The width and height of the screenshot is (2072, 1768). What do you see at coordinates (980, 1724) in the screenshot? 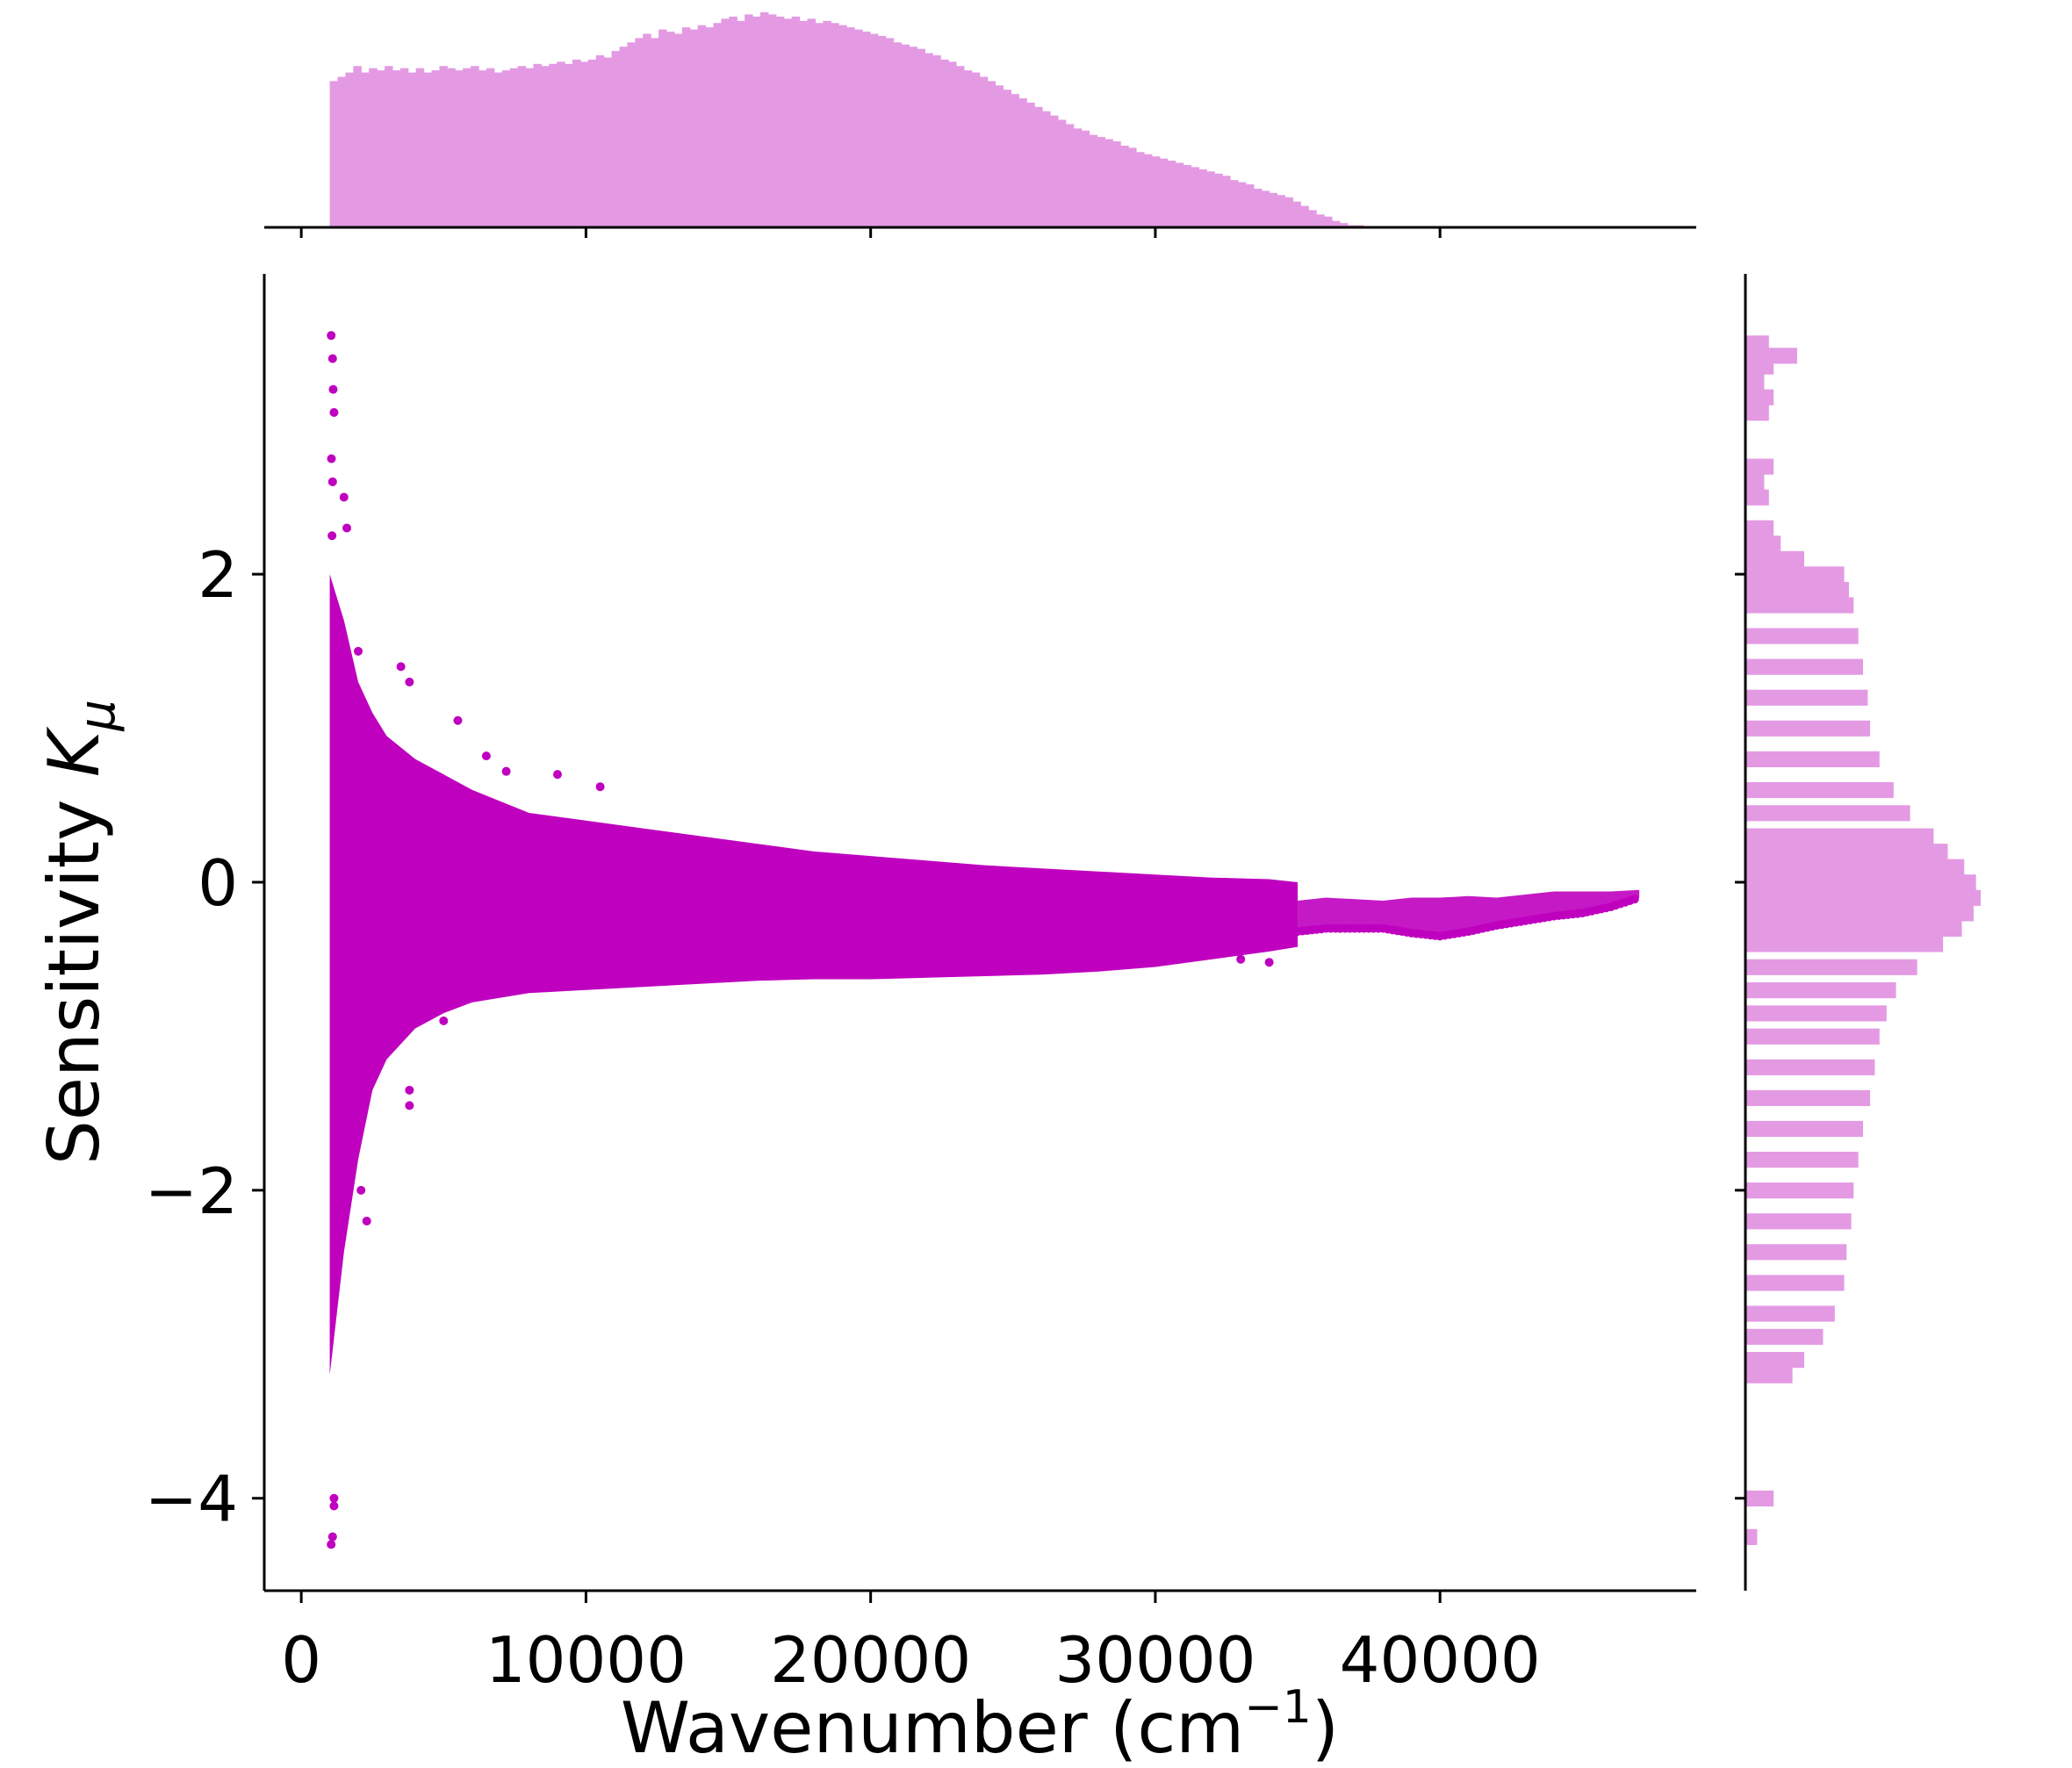
I see `x-axis-label: Wavenumber (cm−1)` at bounding box center [980, 1724].